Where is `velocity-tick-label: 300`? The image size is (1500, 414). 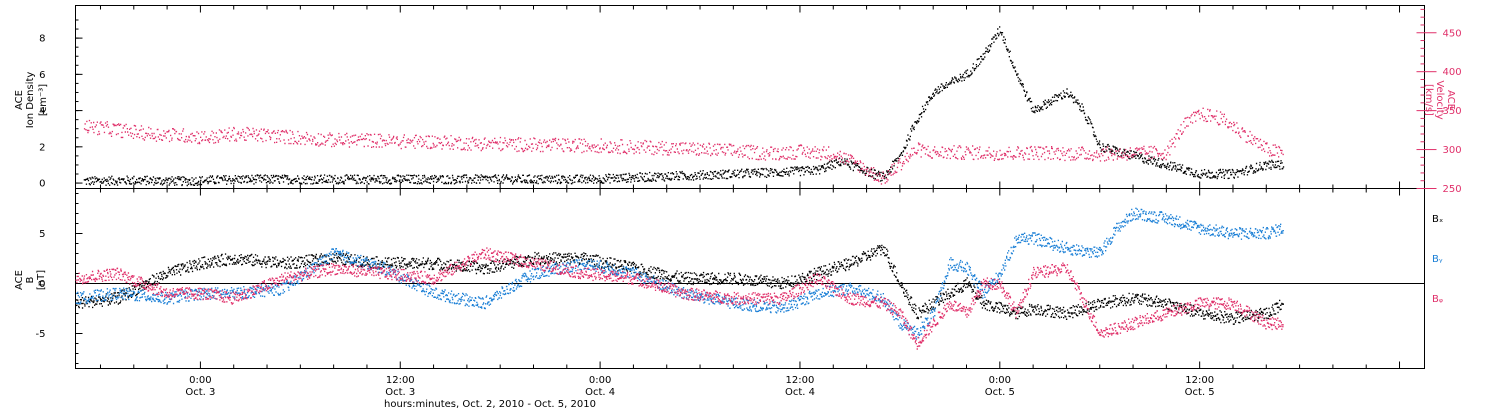
velocity-tick-label: 300 is located at coordinates (1452, 150).